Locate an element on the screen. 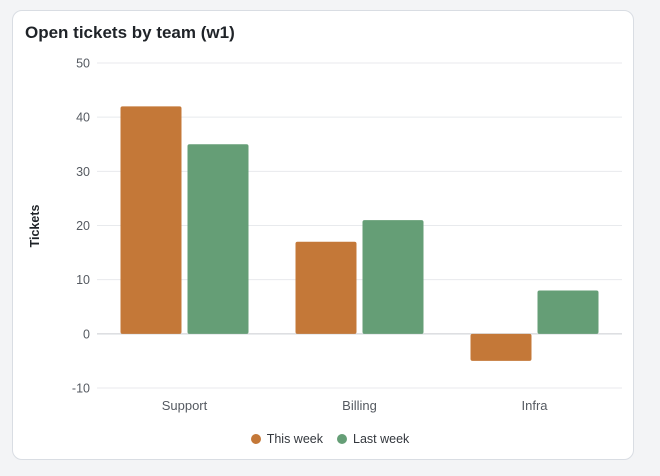 Image resolution: width=660 pixels, height=476 pixels. x-tick-label: Support is located at coordinates (185, 405).